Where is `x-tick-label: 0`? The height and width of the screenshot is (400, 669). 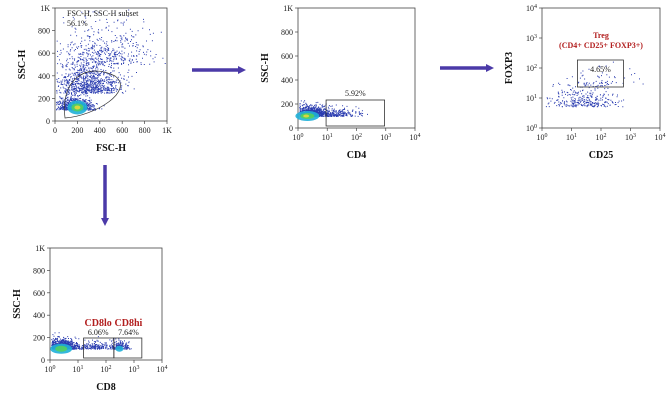 x-tick-label: 0 is located at coordinates (55, 130).